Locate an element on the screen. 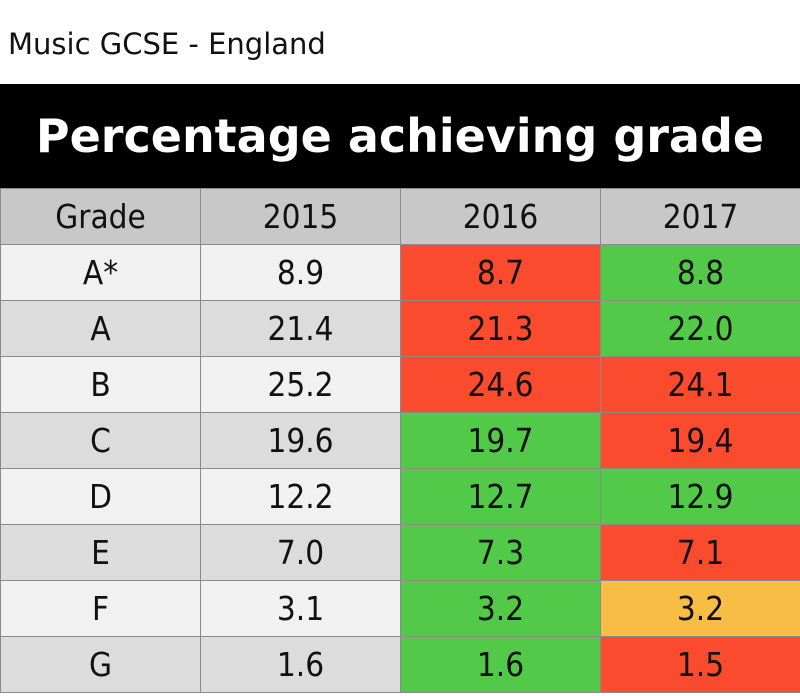 Image resolution: width=800 pixels, height=696 pixels. table-row: E 7.0 7.3 7.1 is located at coordinates (400, 552).